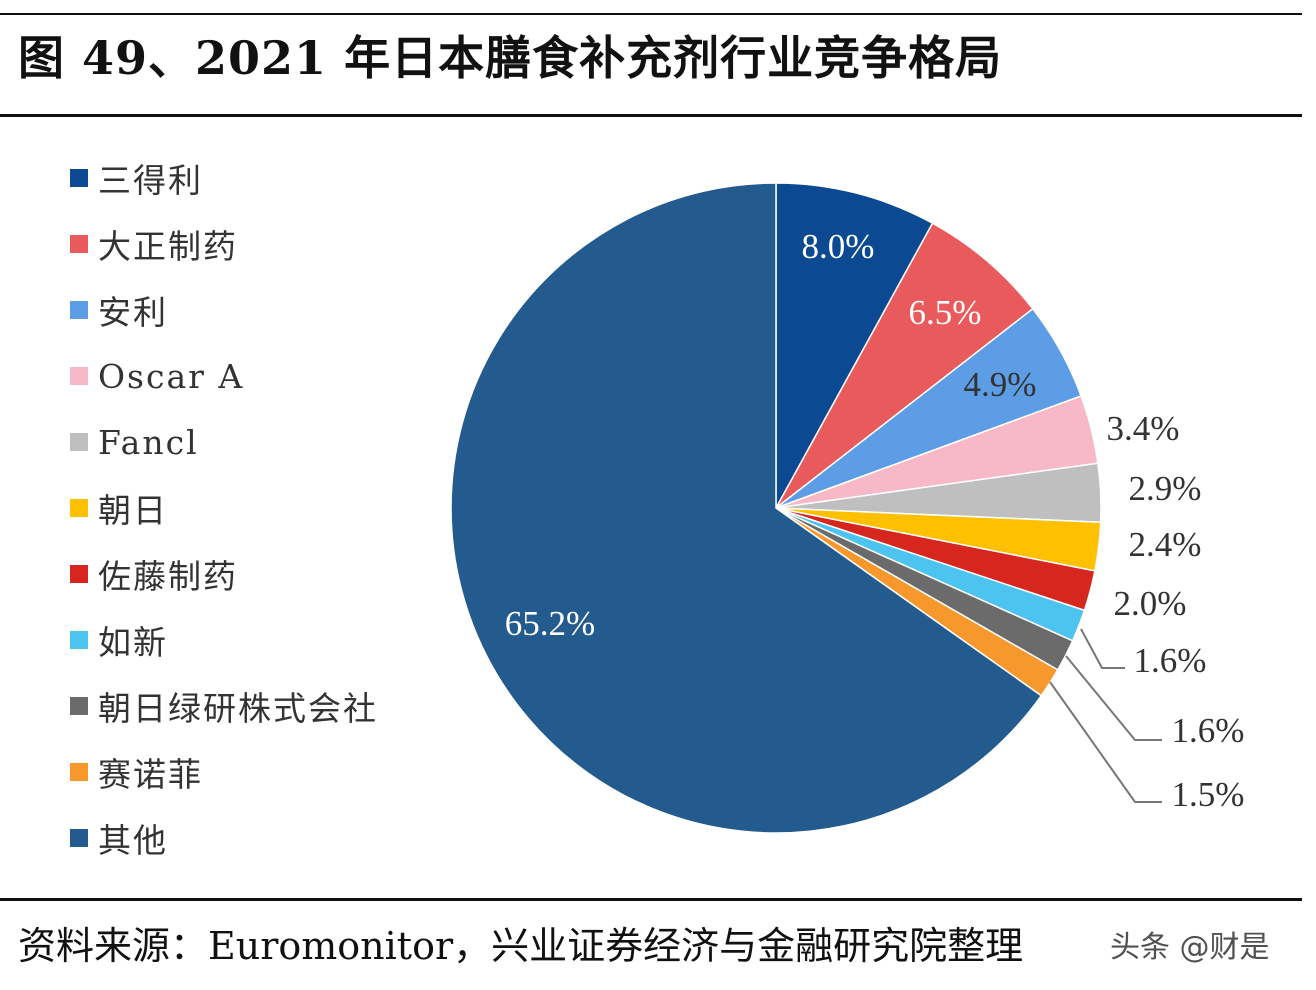 The width and height of the screenshot is (1316, 990). I want to click on legend-label: Fancl, so click(148, 442).